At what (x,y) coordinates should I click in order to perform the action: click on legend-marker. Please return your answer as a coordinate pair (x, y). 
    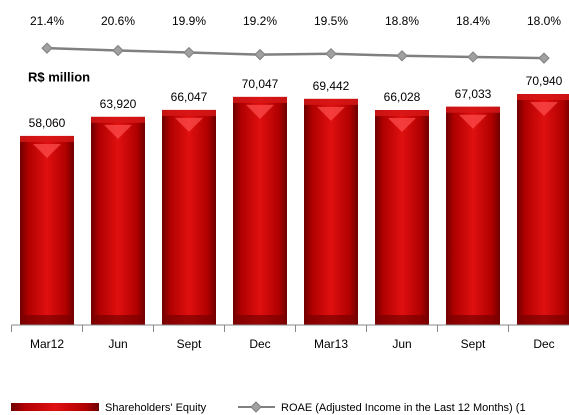
    Looking at the image, I should click on (256, 407).